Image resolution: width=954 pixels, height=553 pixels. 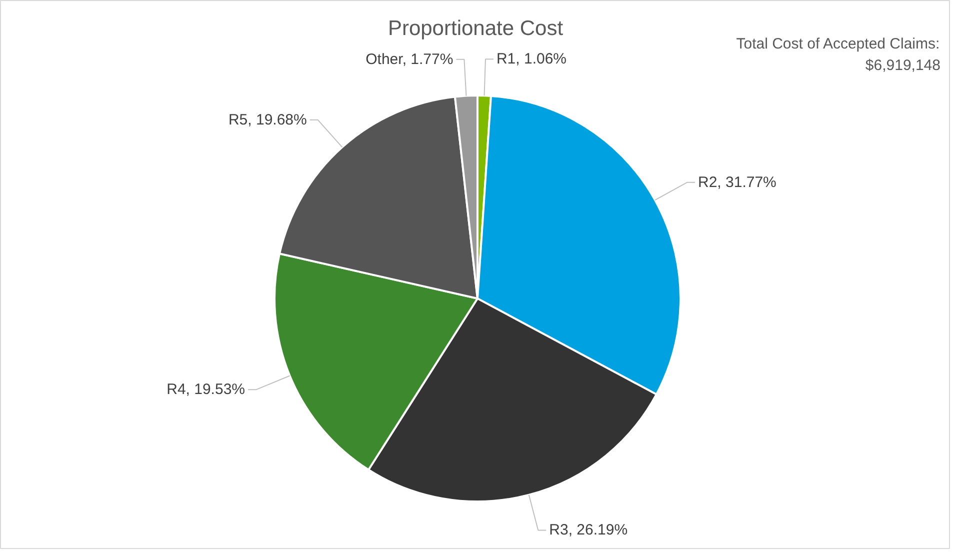 What do you see at coordinates (476, 28) in the screenshot?
I see `chart-title: Proportionate Cost` at bounding box center [476, 28].